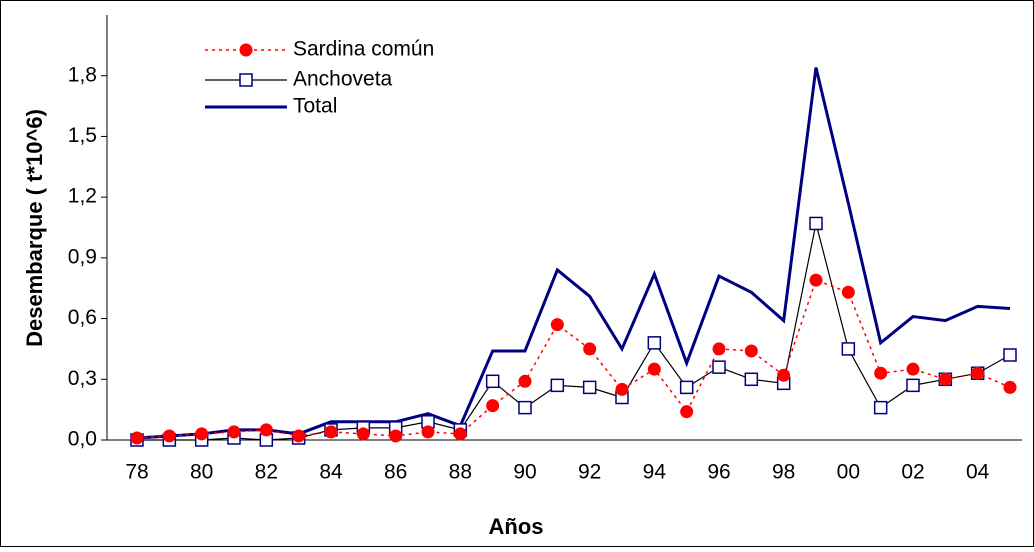 The height and width of the screenshot is (552, 1034). What do you see at coordinates (978, 472) in the screenshot?
I see `x-tick-label: 04` at bounding box center [978, 472].